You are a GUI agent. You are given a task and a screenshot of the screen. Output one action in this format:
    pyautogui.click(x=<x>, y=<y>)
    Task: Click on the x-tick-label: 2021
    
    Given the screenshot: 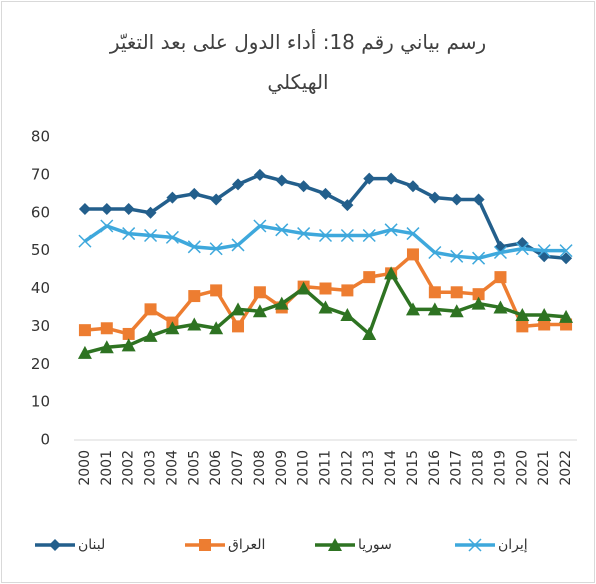 What is the action you would take?
    pyautogui.click(x=544, y=468)
    